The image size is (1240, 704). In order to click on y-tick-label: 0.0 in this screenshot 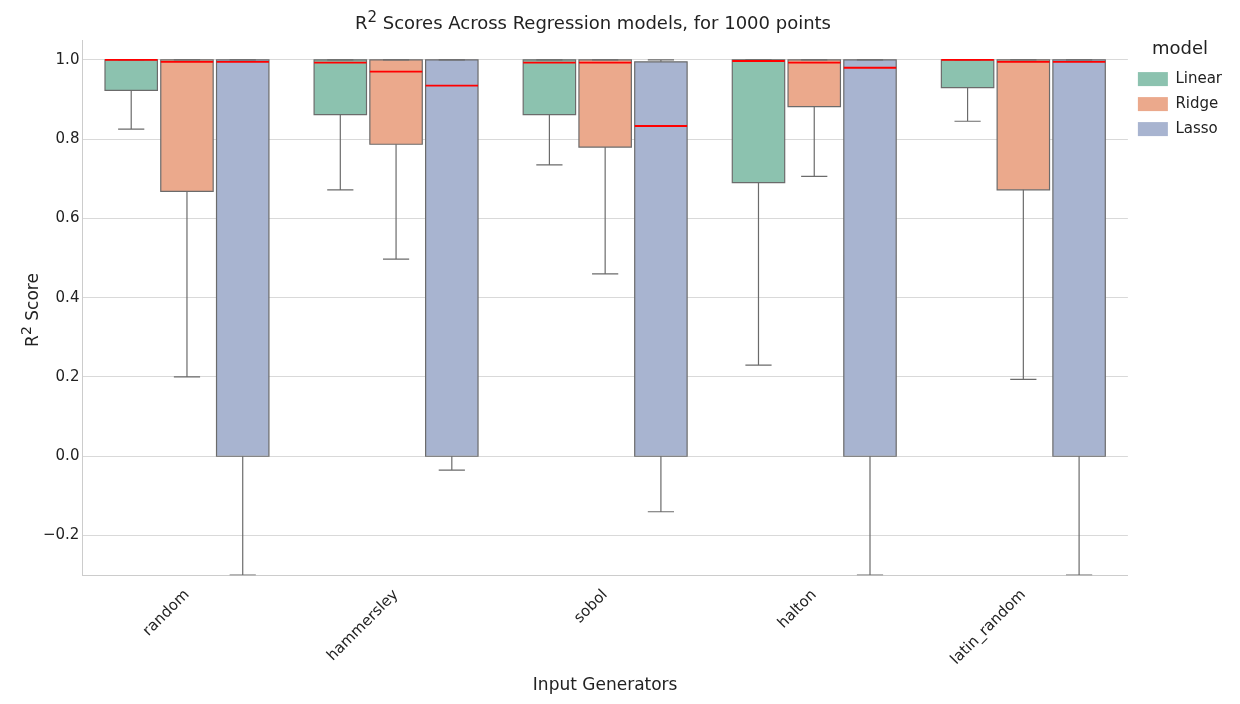, I will do `click(67, 455)`.